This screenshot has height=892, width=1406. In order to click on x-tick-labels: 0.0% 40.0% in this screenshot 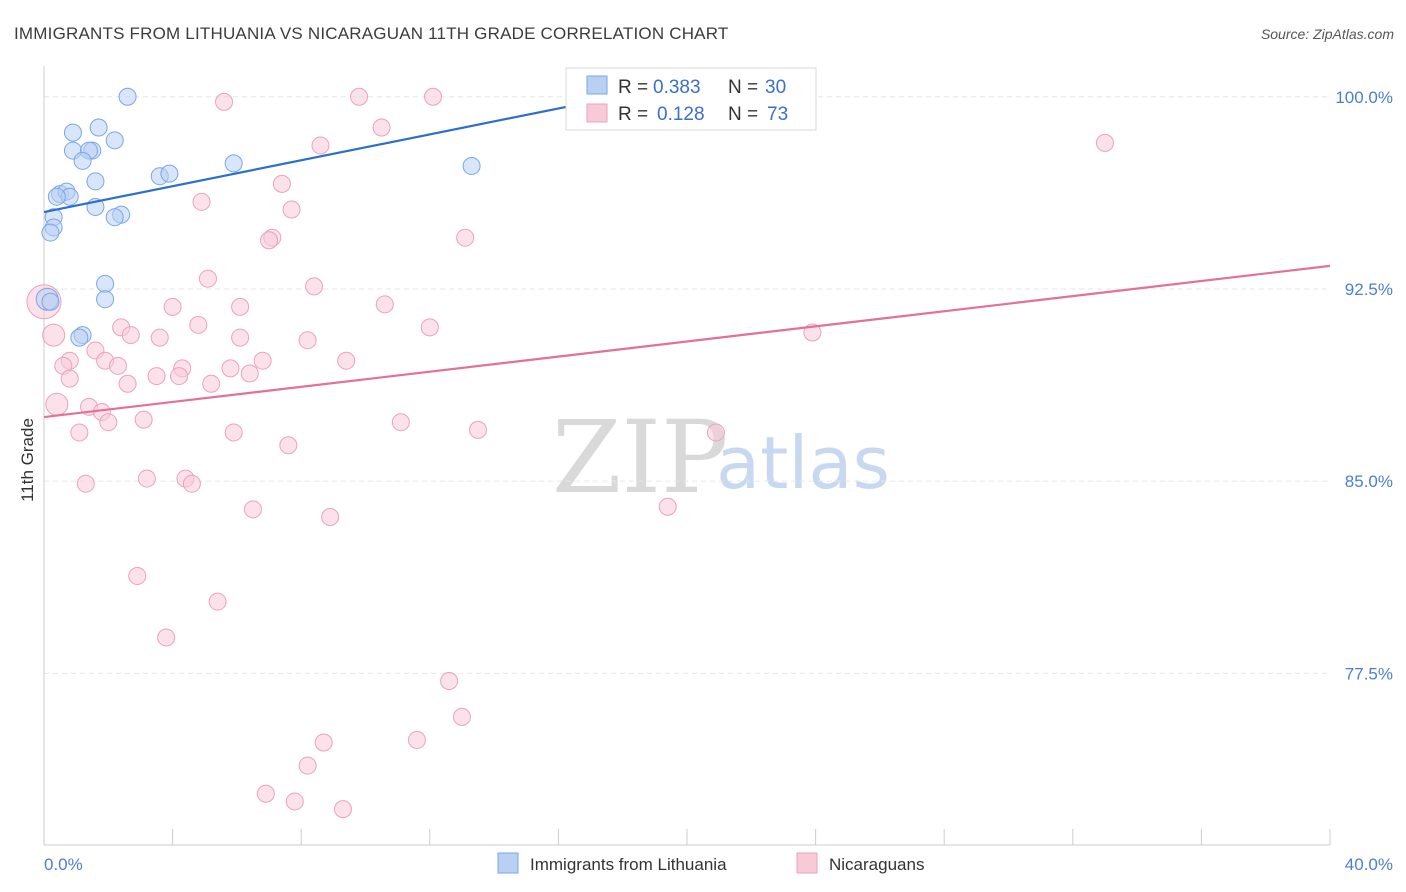, I will do `click(718, 864)`.